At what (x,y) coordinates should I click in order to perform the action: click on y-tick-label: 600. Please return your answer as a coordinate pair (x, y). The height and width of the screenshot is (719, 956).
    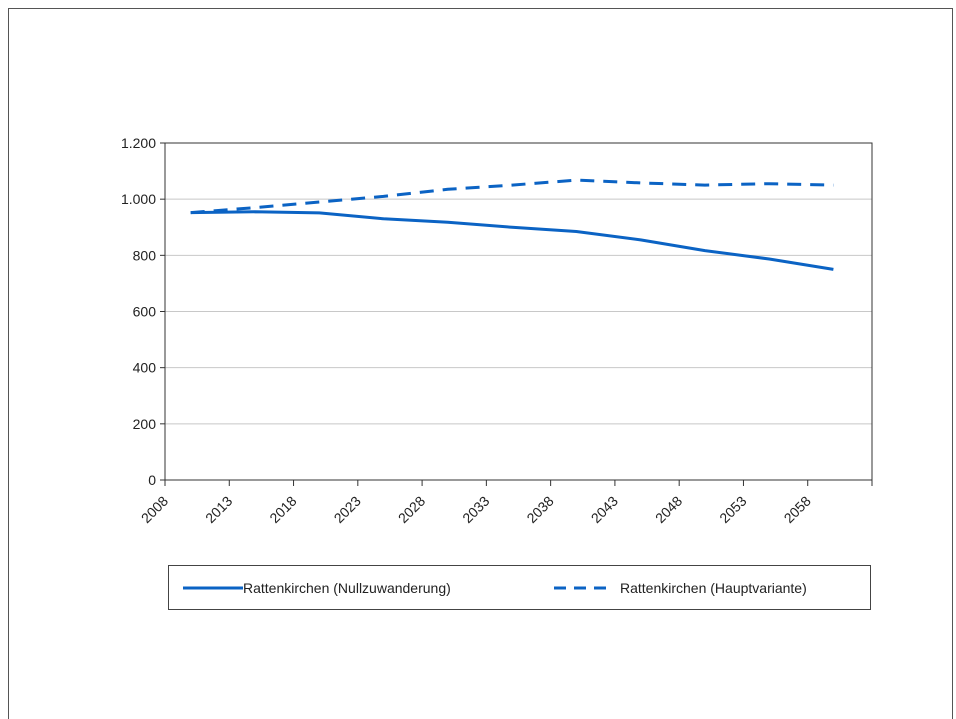
    Looking at the image, I should click on (145, 312).